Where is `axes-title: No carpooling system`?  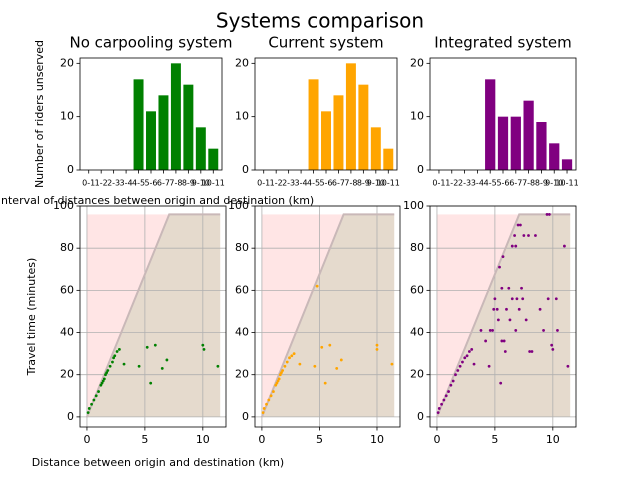
axes-title: No carpooling system is located at coordinates (150, 43).